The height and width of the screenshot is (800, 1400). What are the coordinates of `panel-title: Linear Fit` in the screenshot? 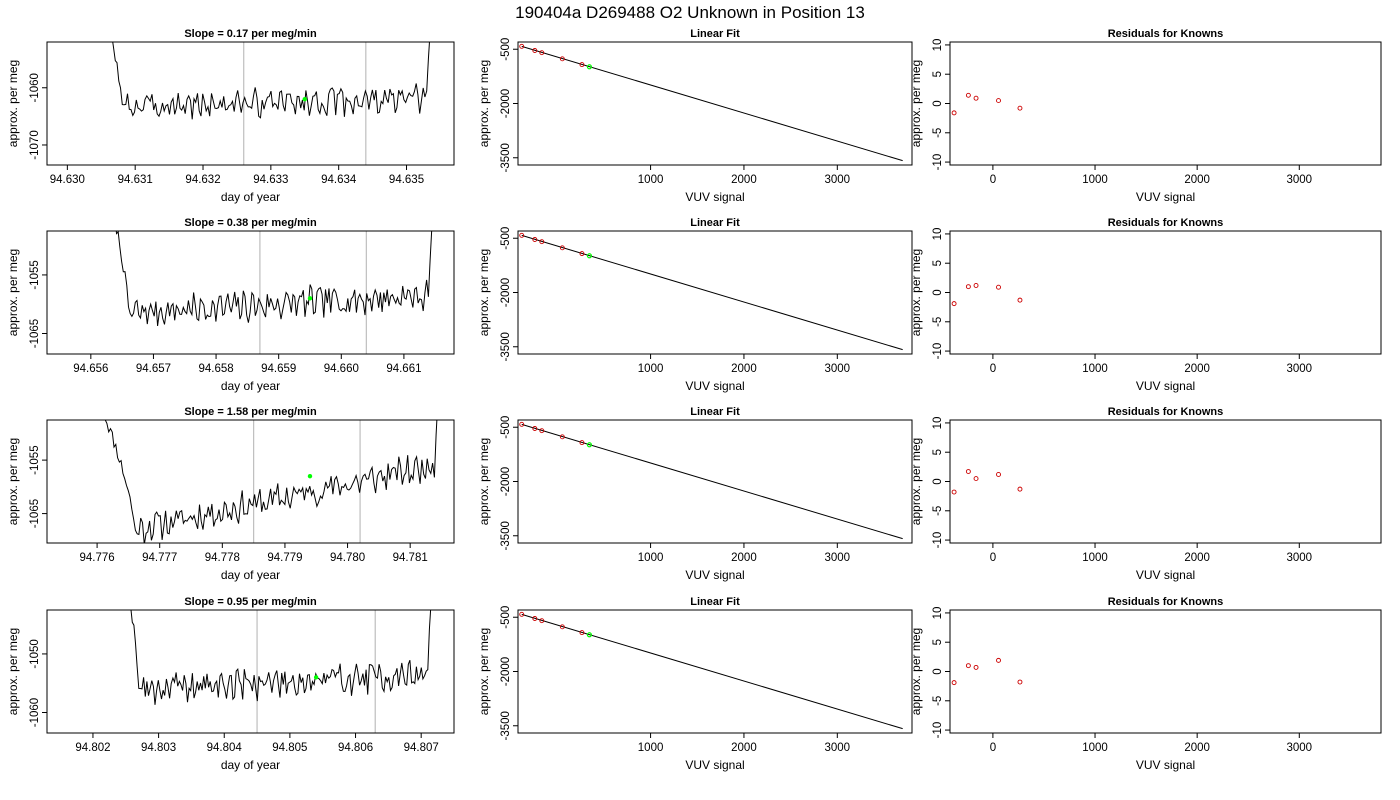 It's located at (715, 223).